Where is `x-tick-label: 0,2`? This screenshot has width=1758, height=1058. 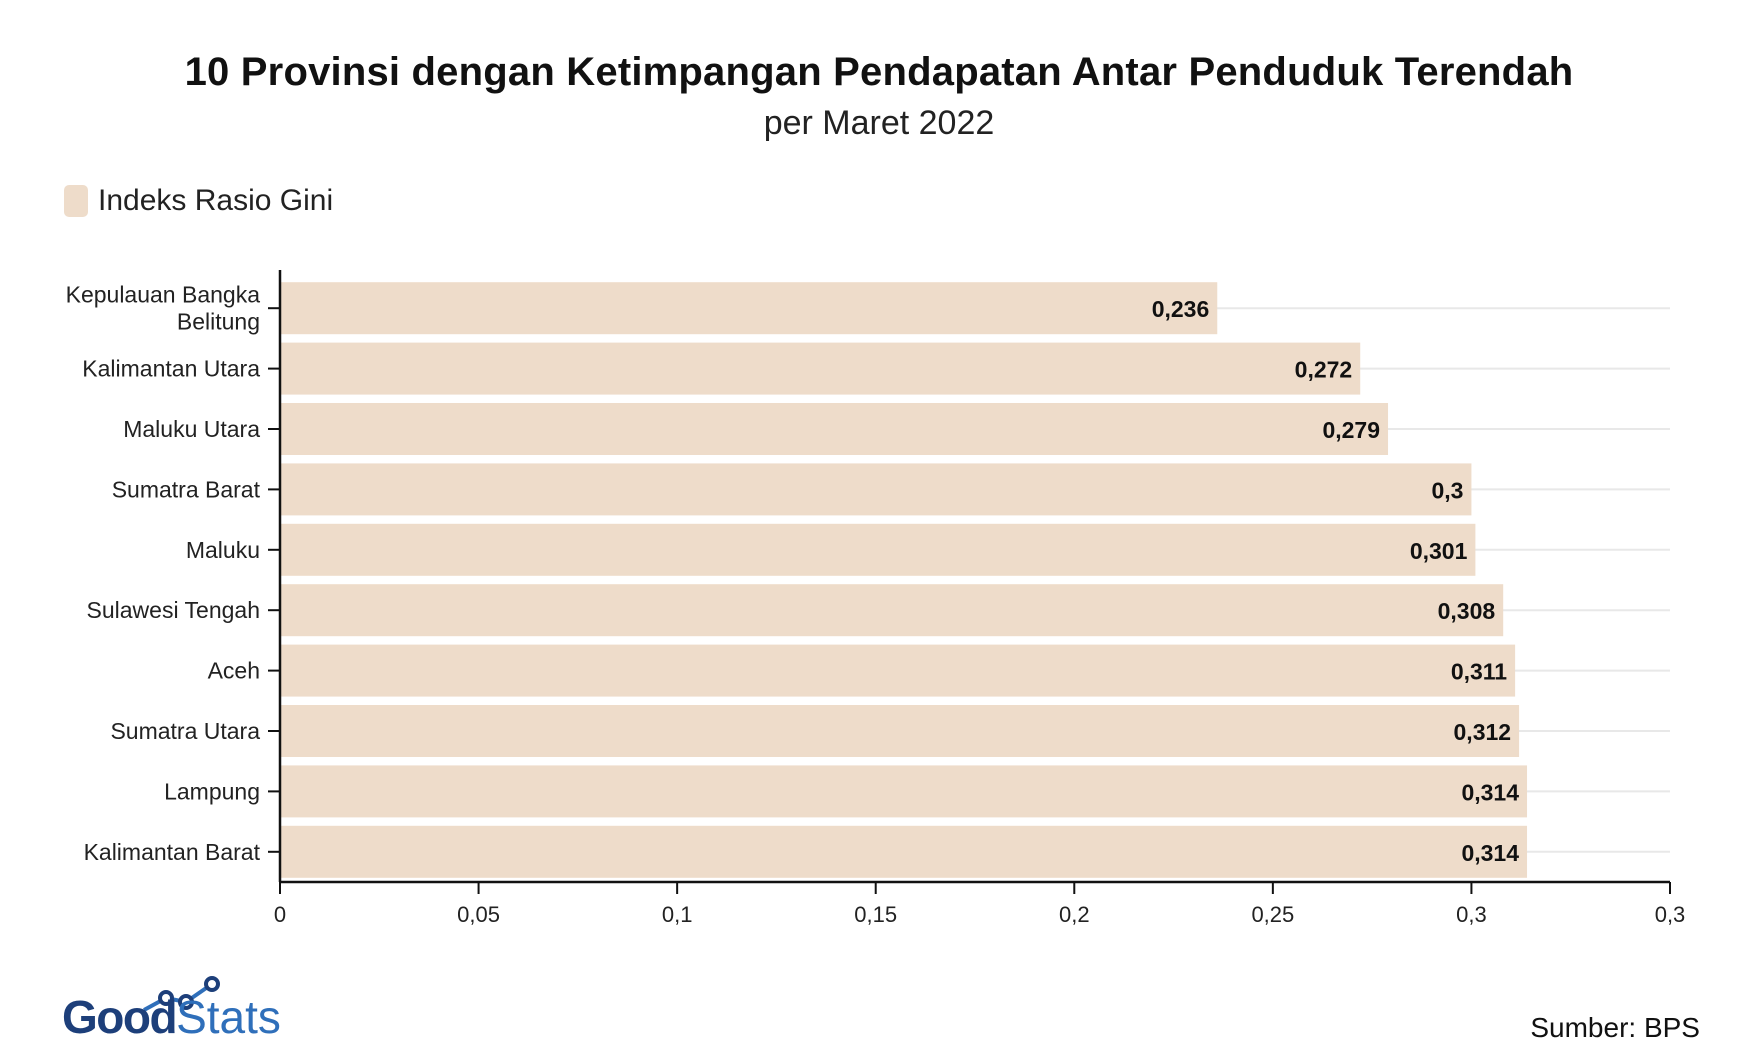 x-tick-label: 0,2 is located at coordinates (1074, 914).